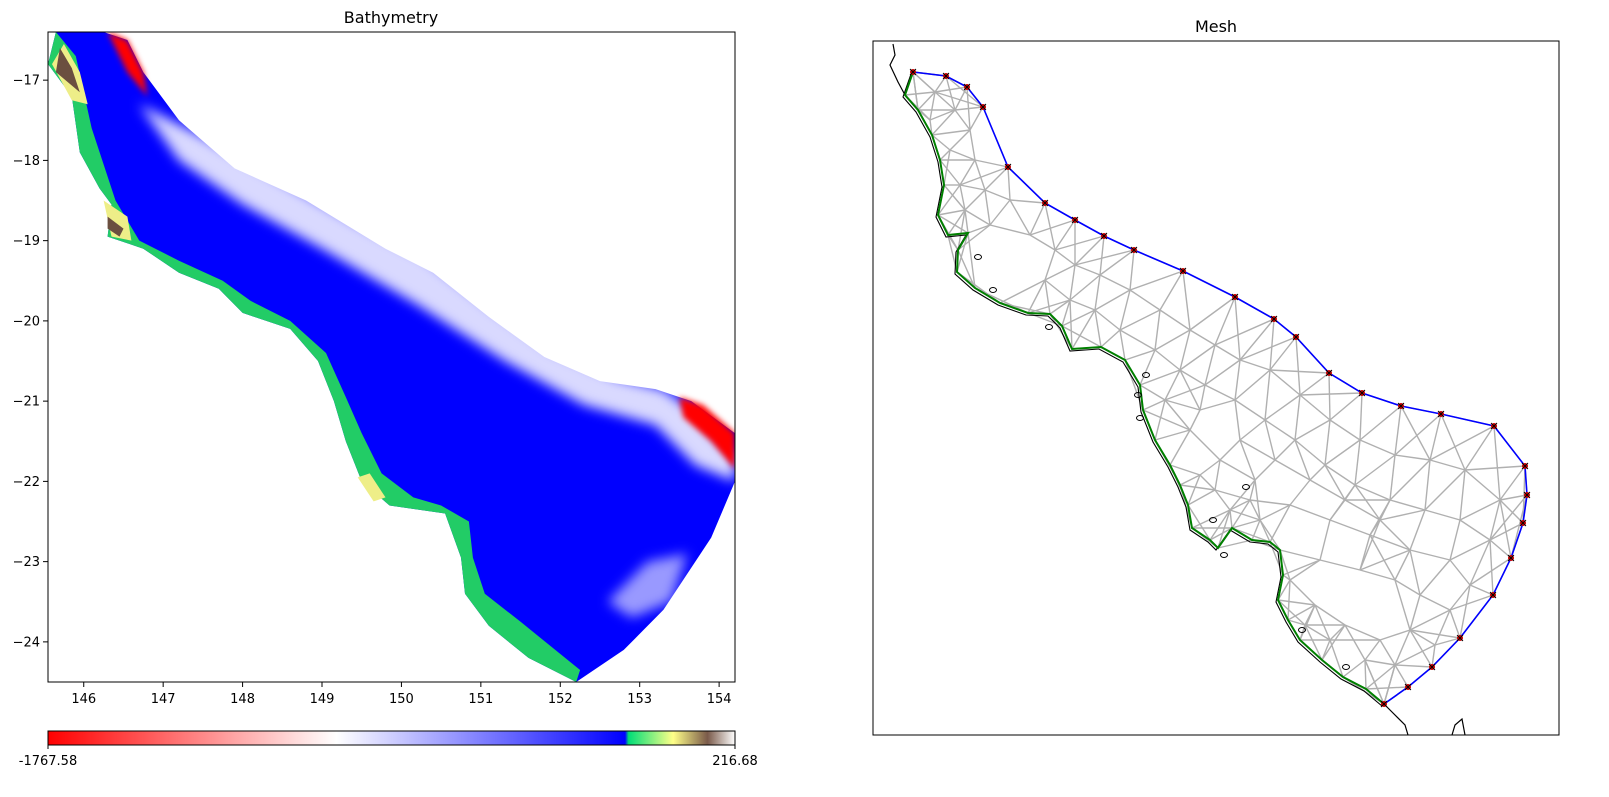  I want to click on y-tick-label: −20, so click(26, 321).